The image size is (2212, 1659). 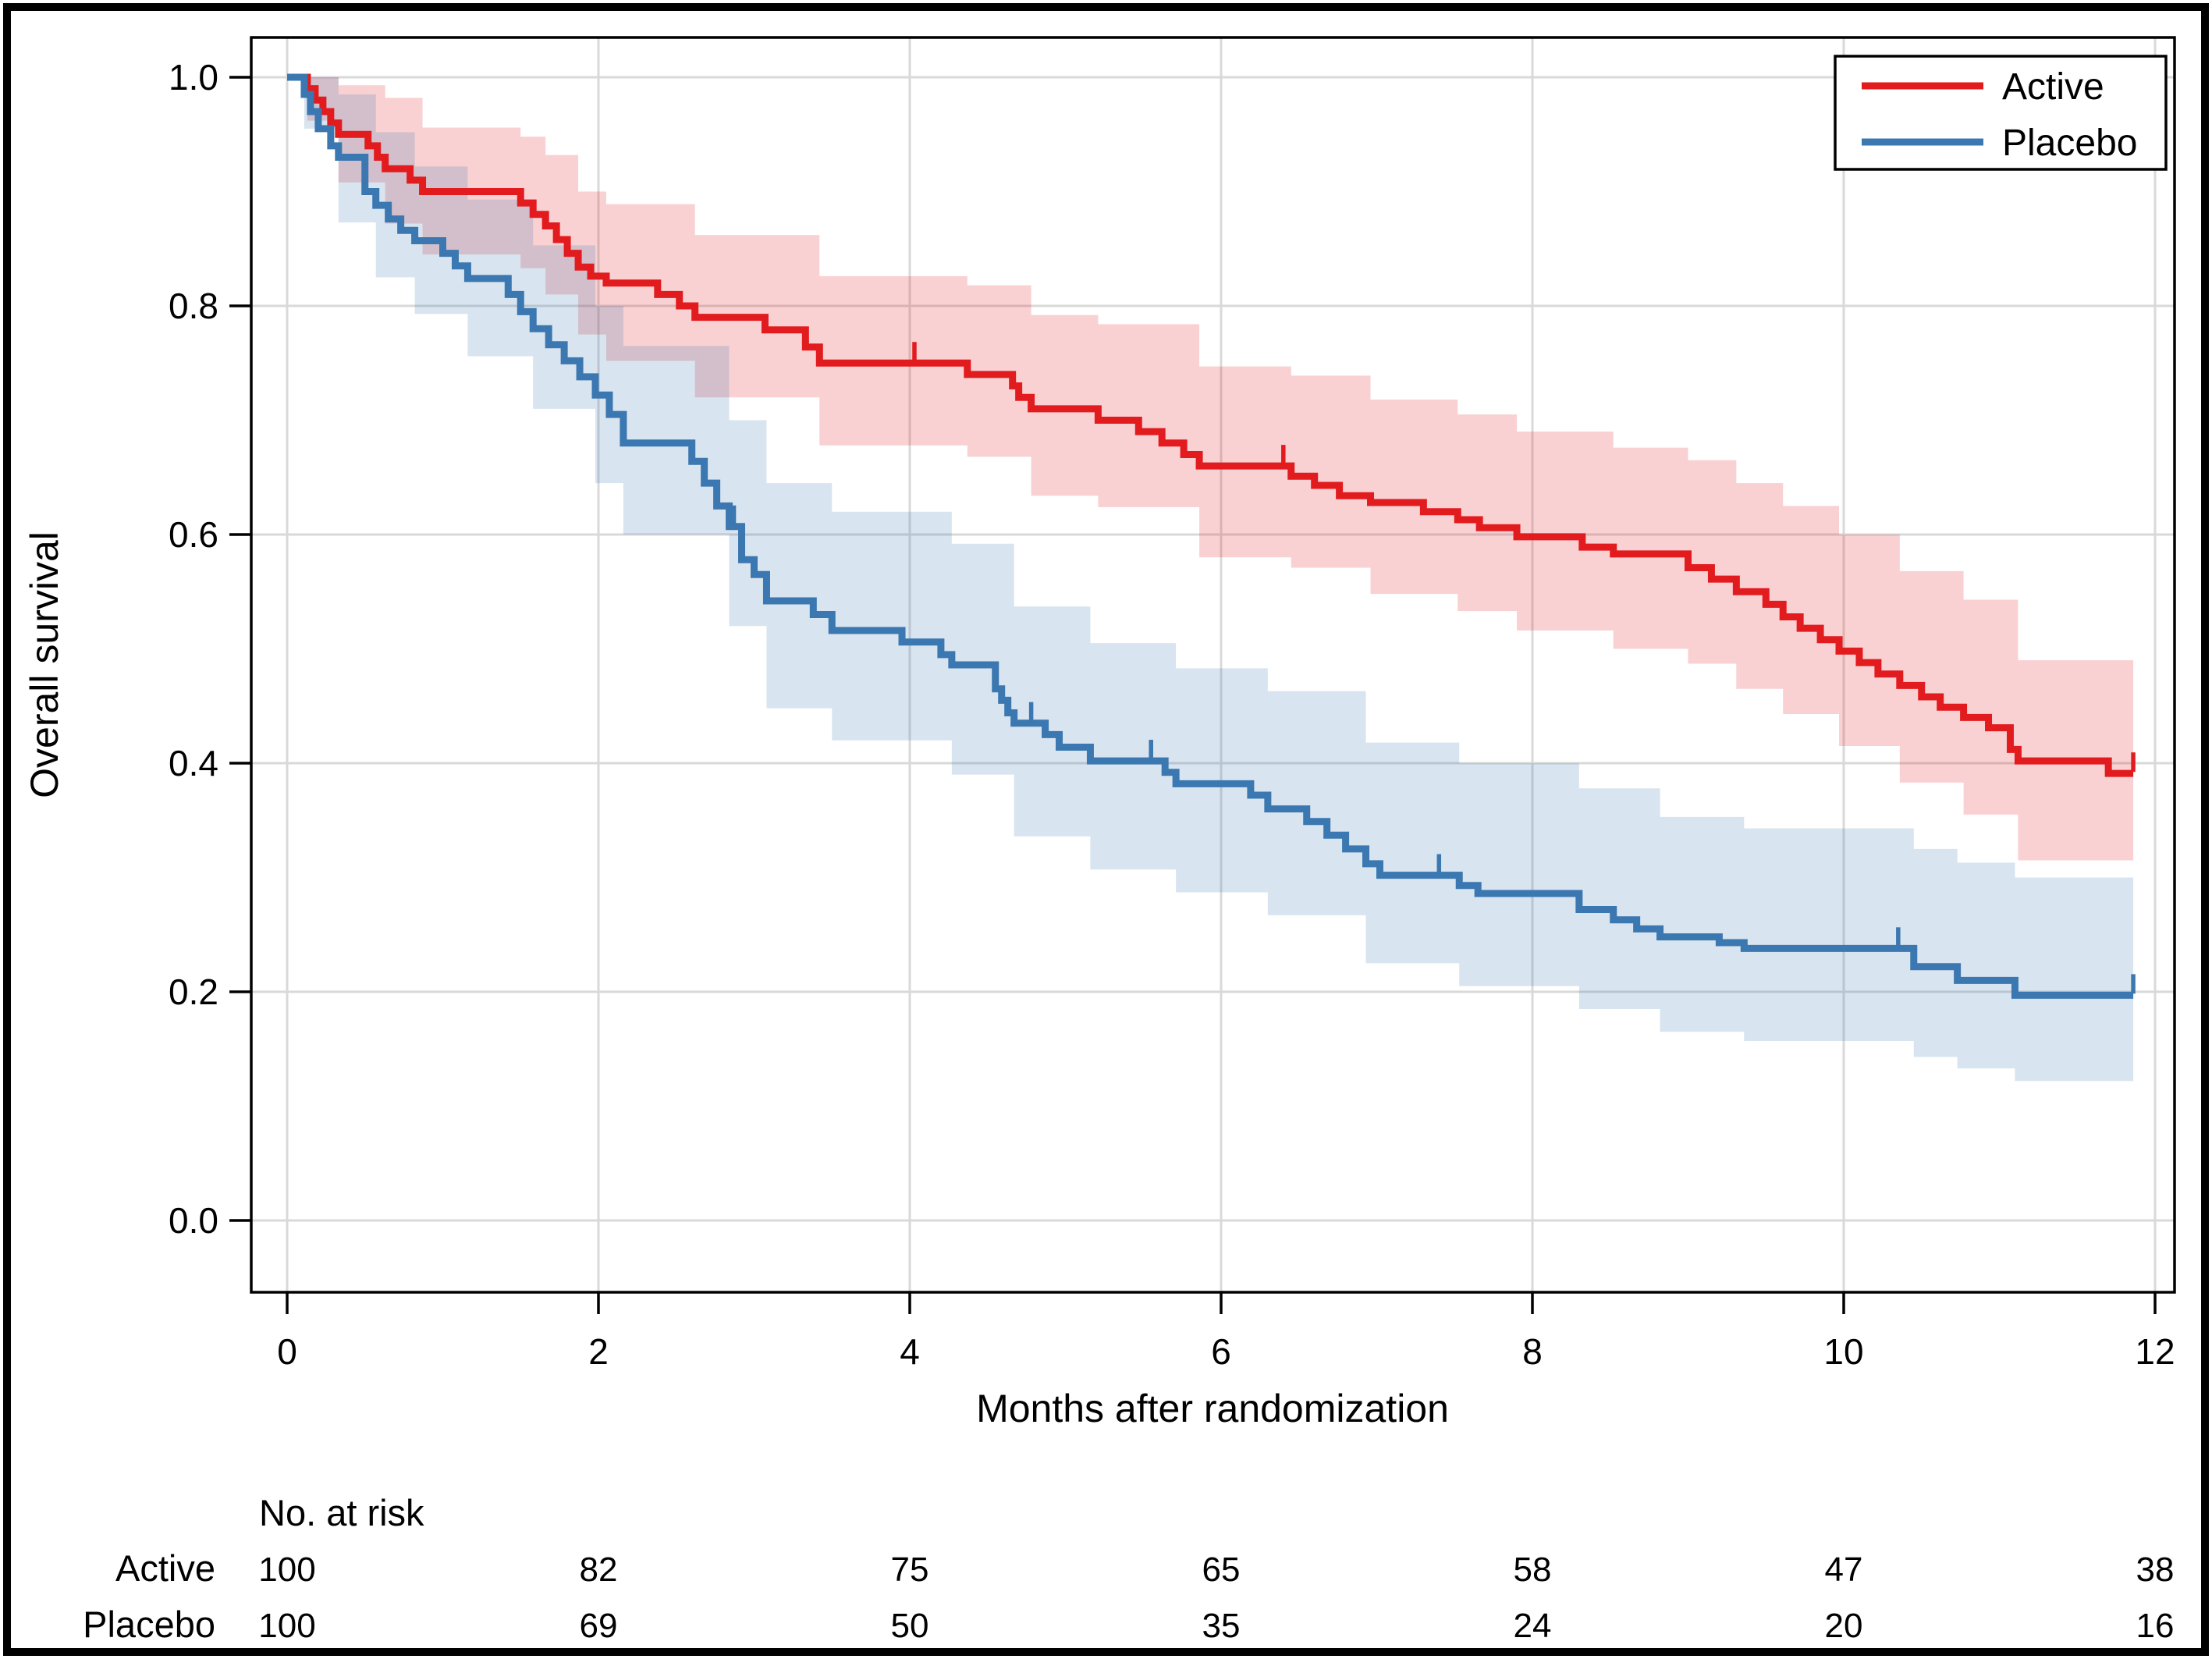 I want to click on x-tick-label: 6, so click(x=1221, y=1351).